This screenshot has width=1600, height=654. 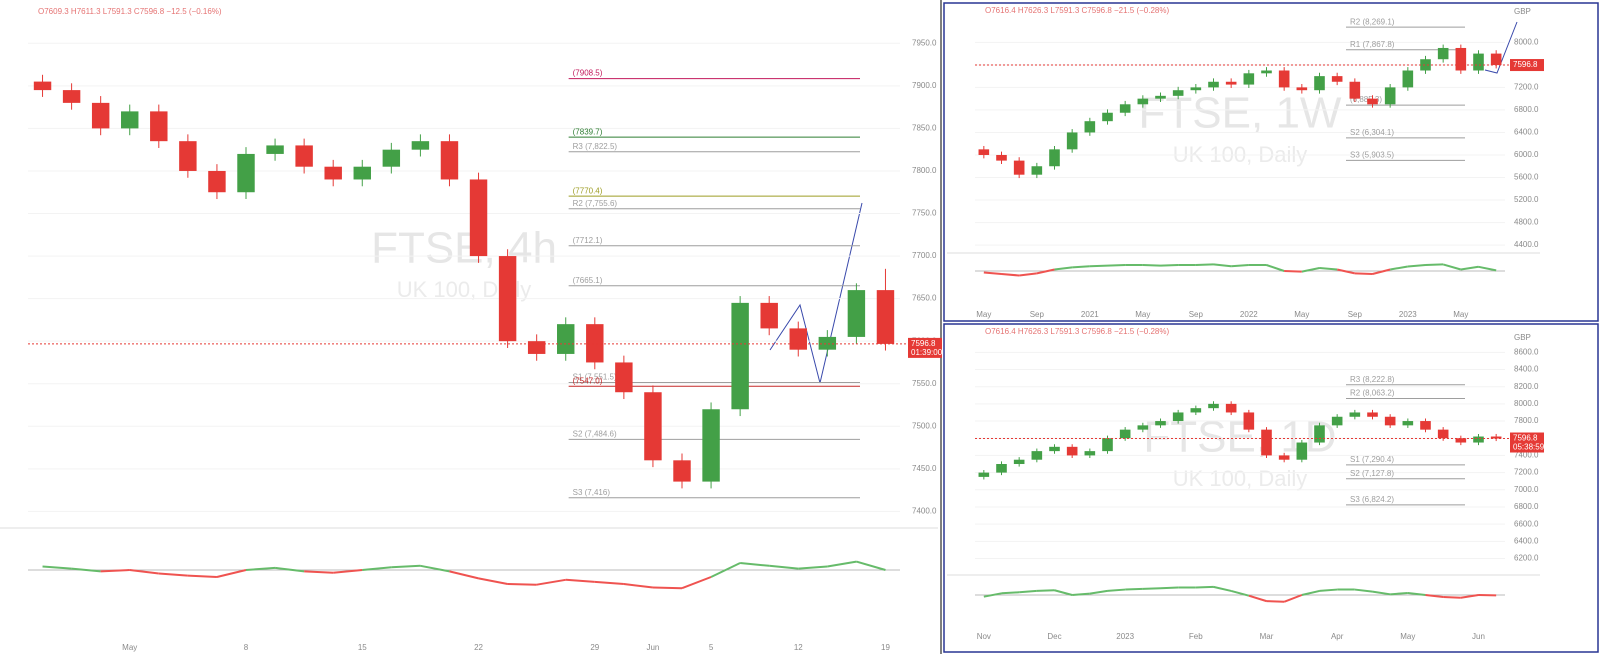 What do you see at coordinates (1526, 199) in the screenshot?
I see `y-tick-label: 5200.0` at bounding box center [1526, 199].